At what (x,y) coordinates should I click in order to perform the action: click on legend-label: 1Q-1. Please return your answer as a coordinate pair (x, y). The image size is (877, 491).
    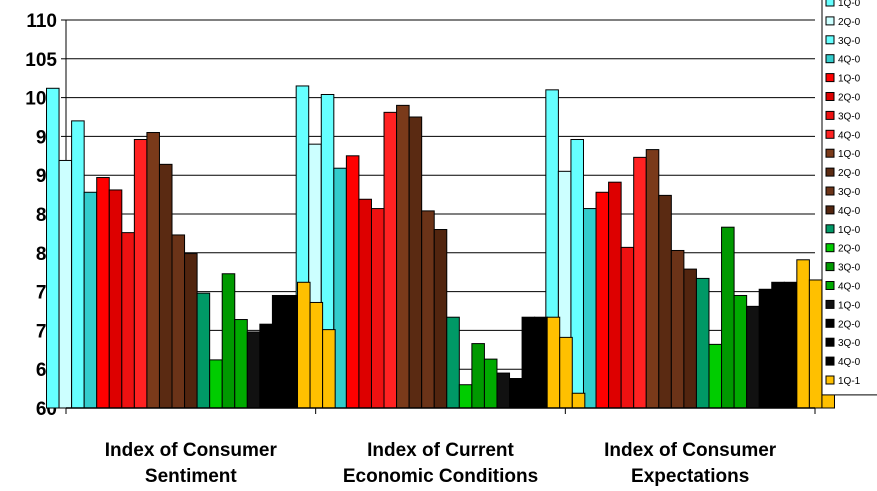
    Looking at the image, I should click on (849, 381).